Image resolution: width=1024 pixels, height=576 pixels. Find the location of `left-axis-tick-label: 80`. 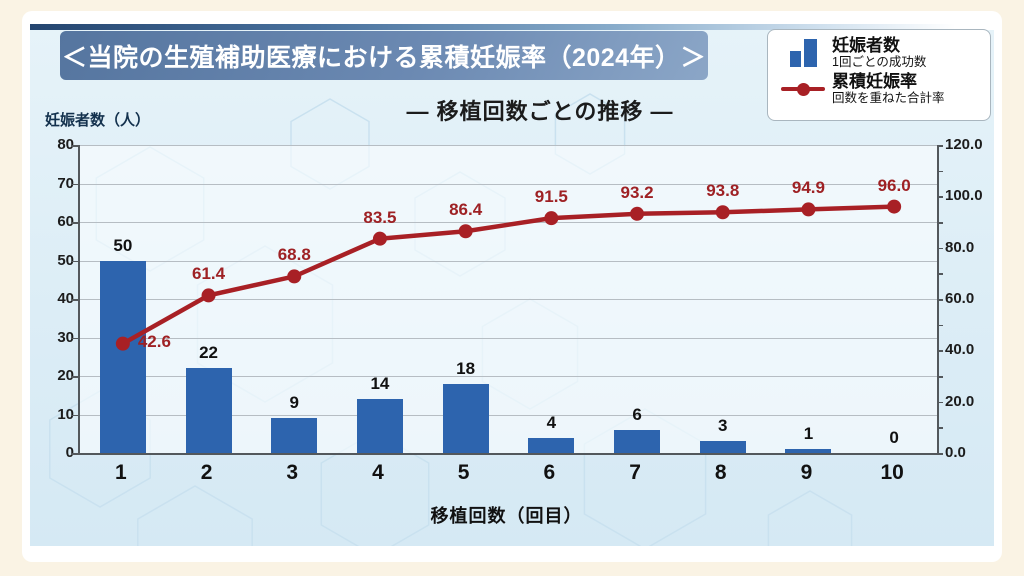

left-axis-tick-label: 80 is located at coordinates (65, 144).